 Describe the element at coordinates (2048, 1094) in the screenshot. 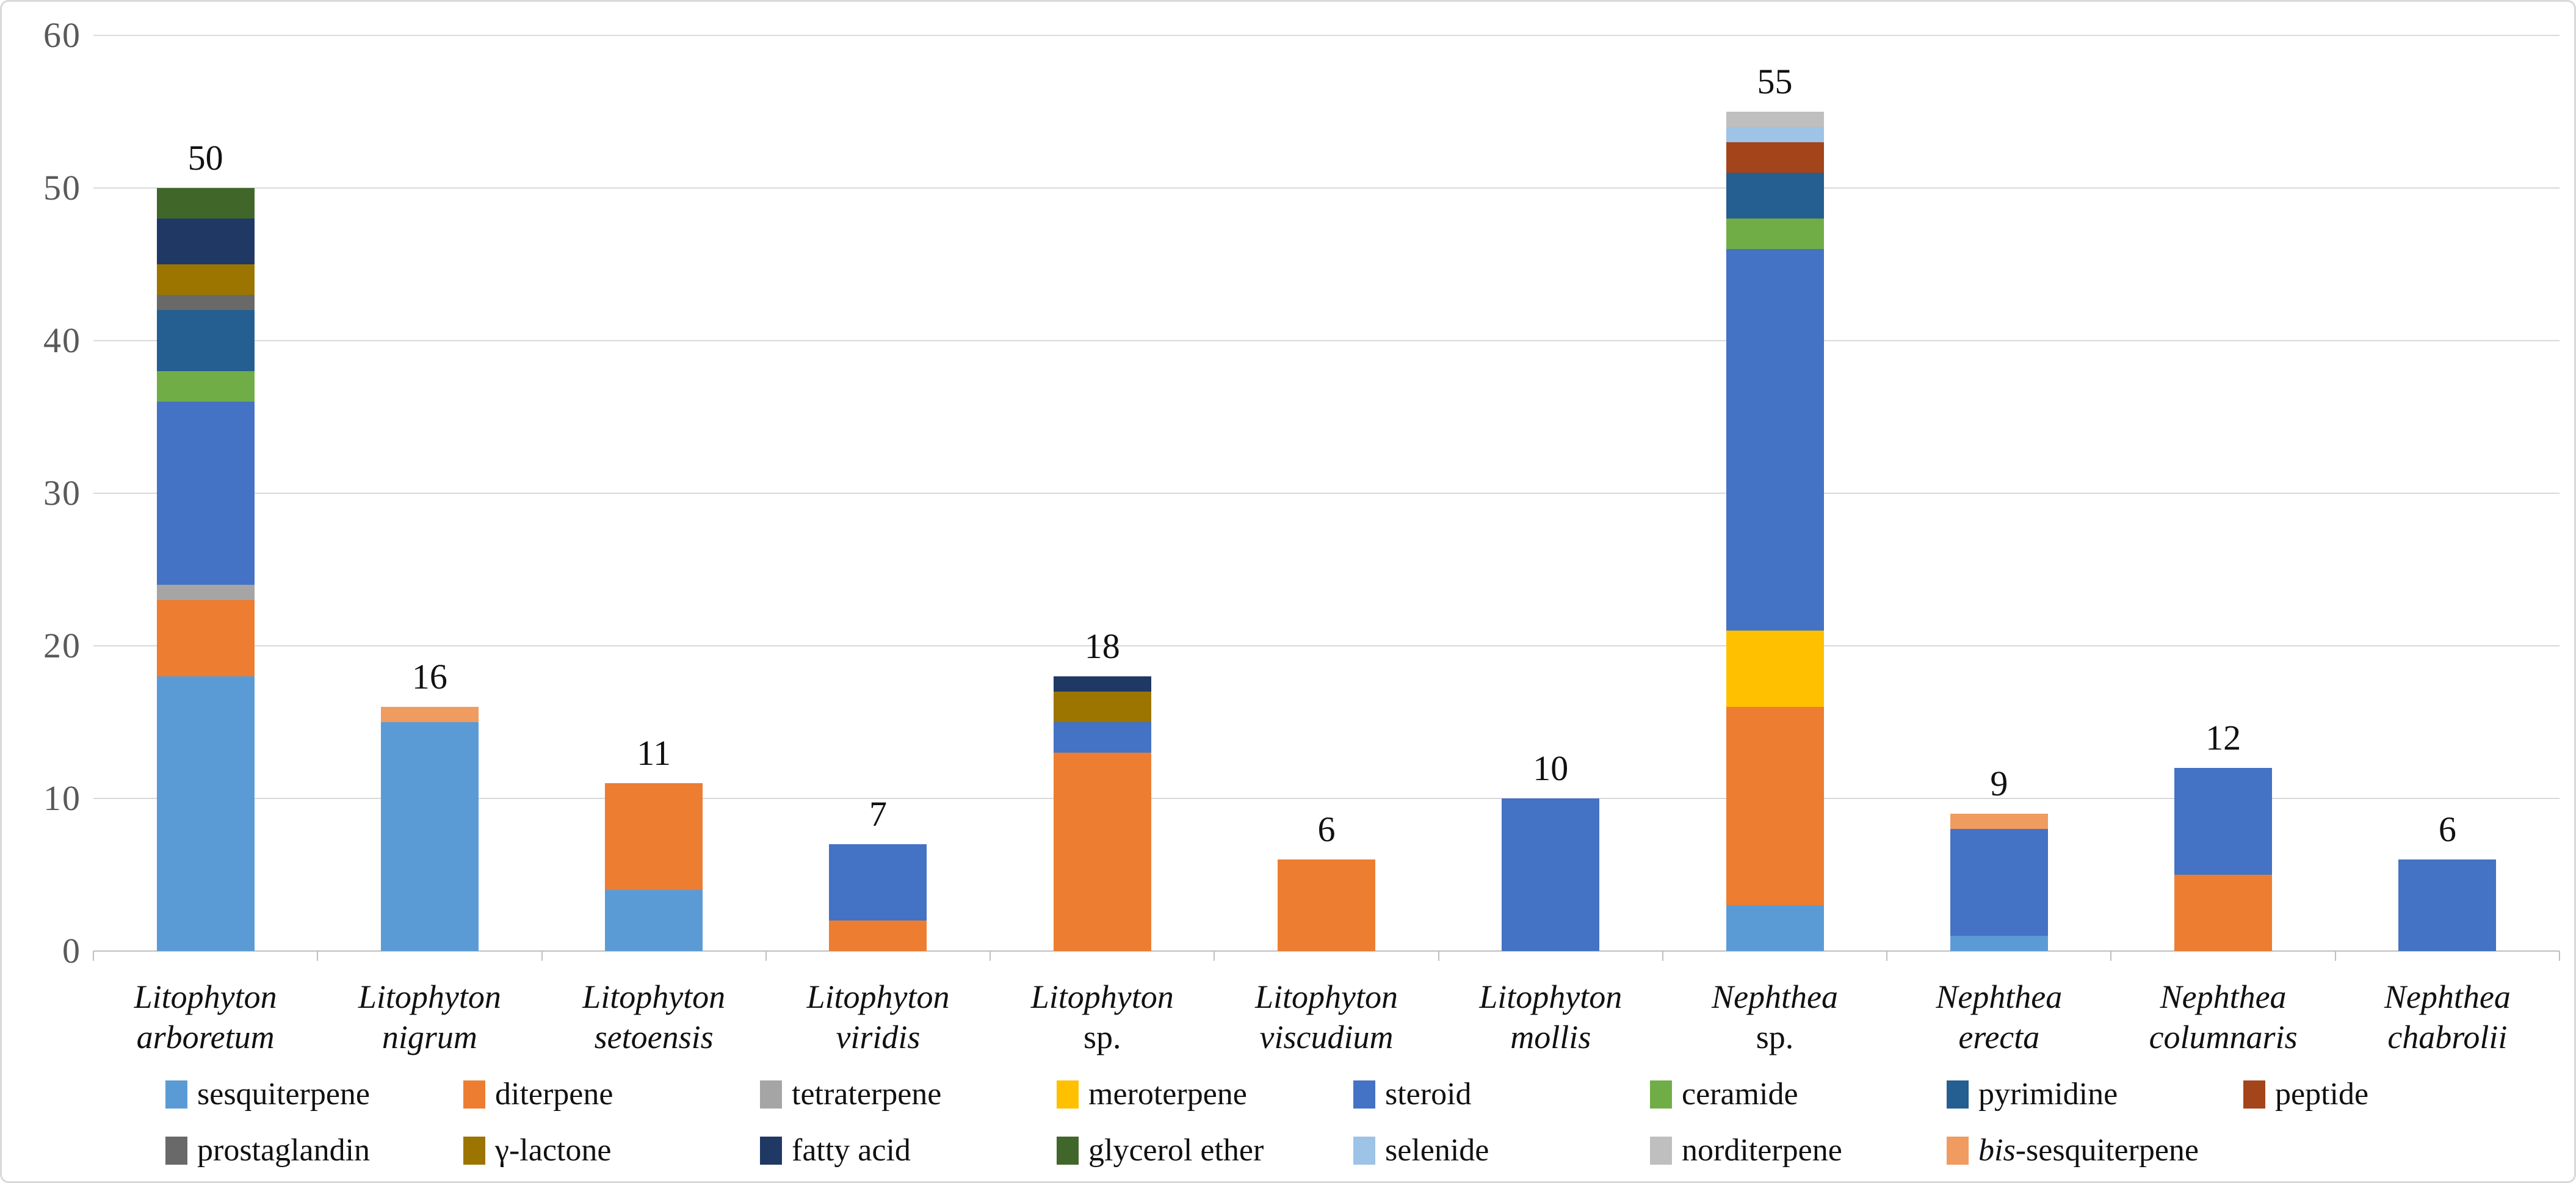

I see `legend-label-pyrimidine: pyrimidine` at that location.